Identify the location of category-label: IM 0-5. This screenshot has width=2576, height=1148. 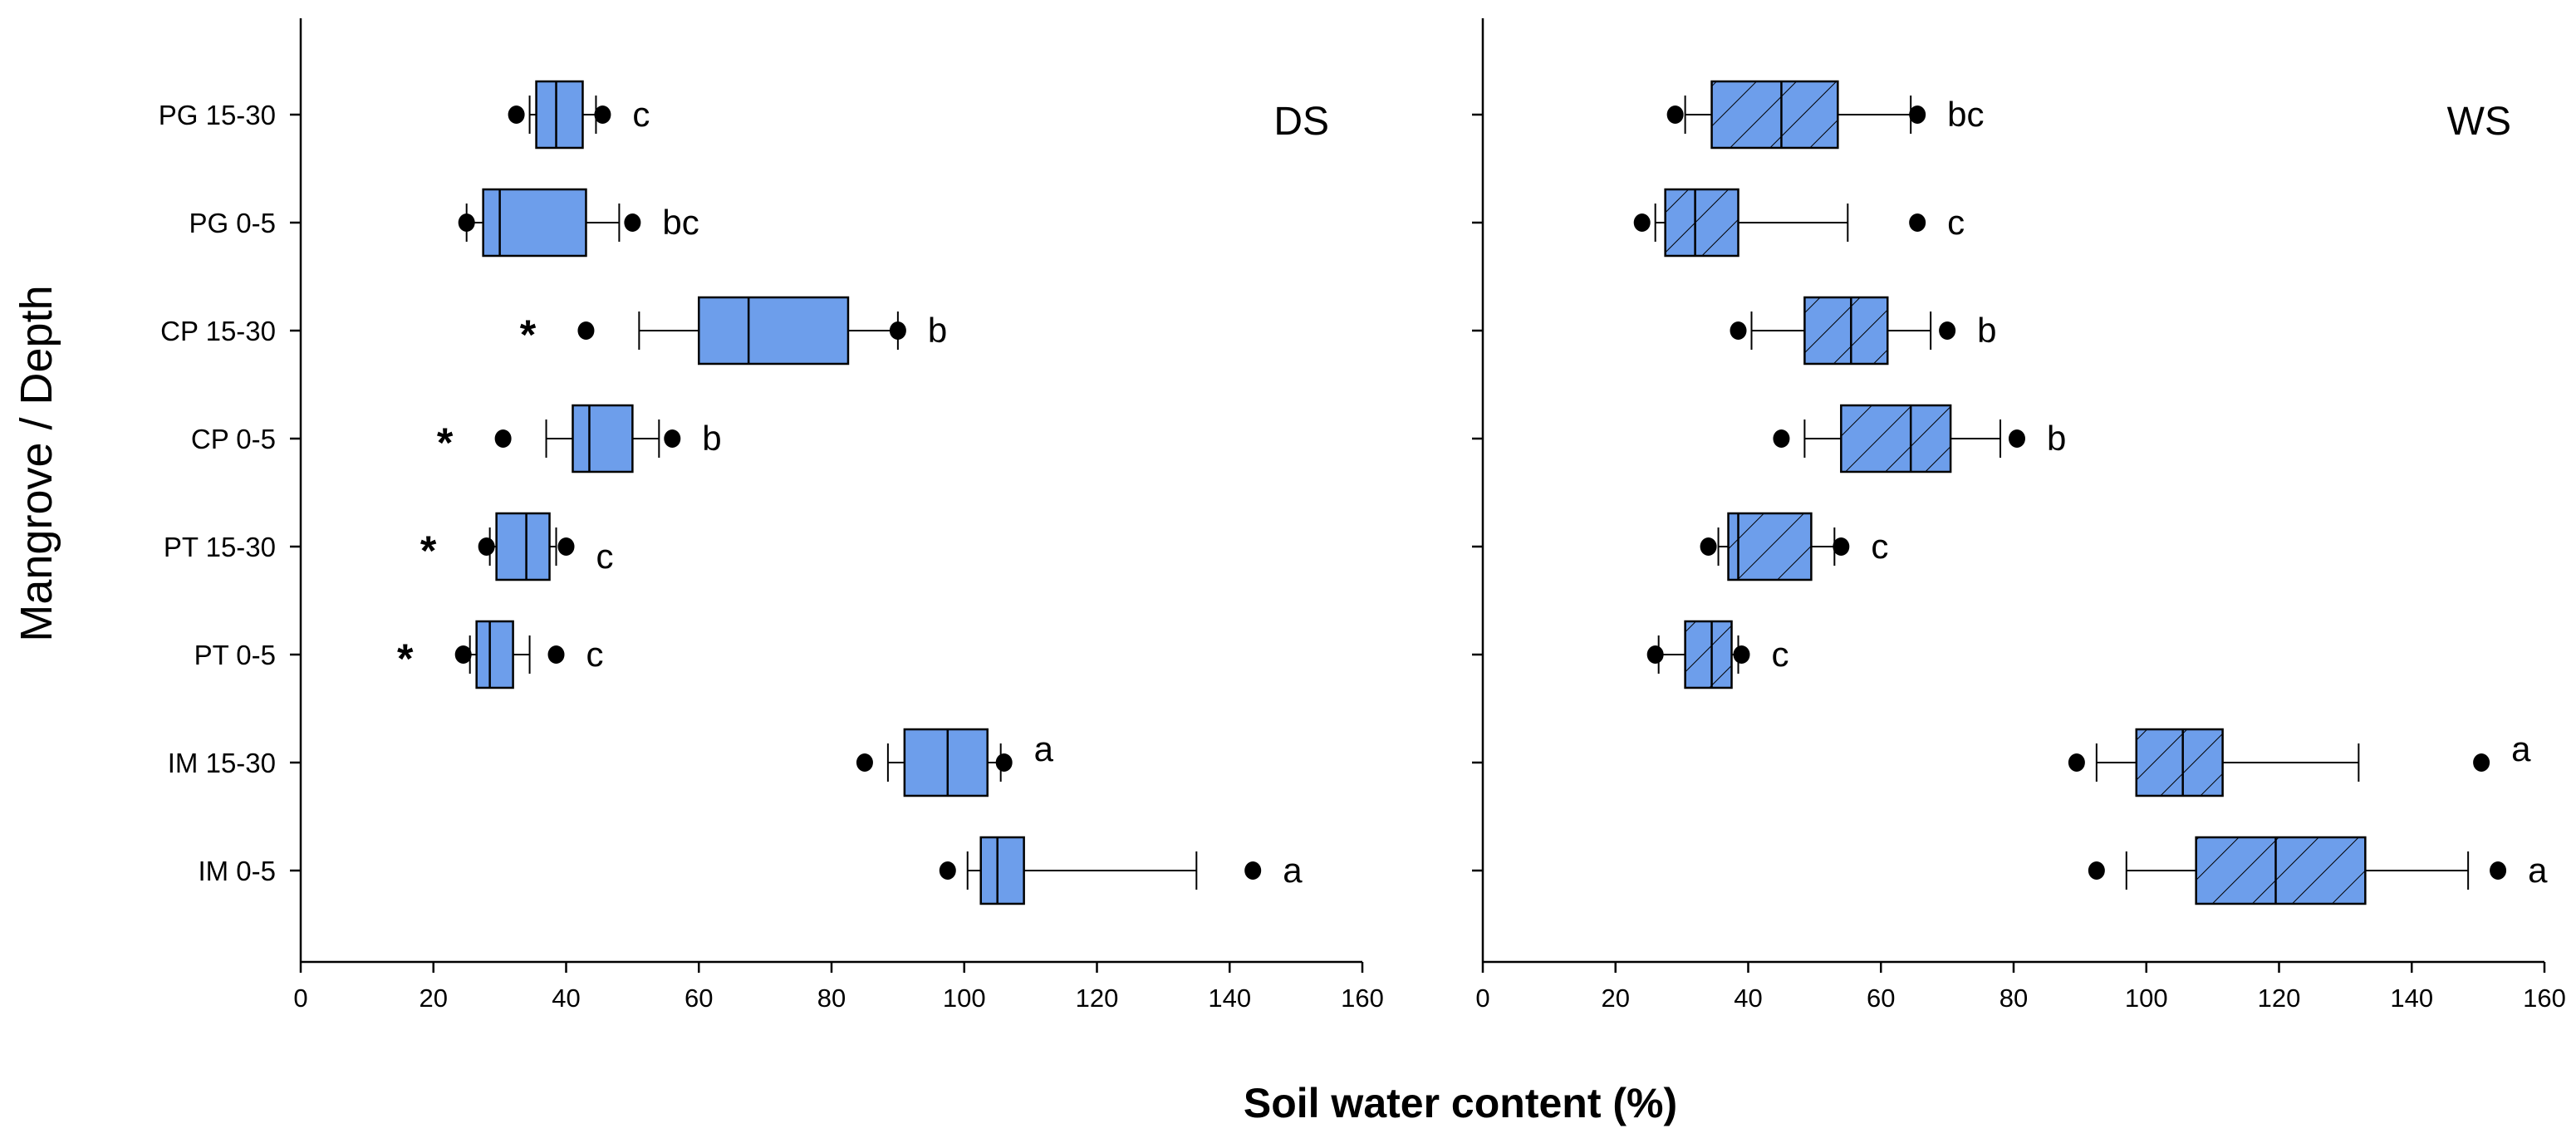
(237, 871).